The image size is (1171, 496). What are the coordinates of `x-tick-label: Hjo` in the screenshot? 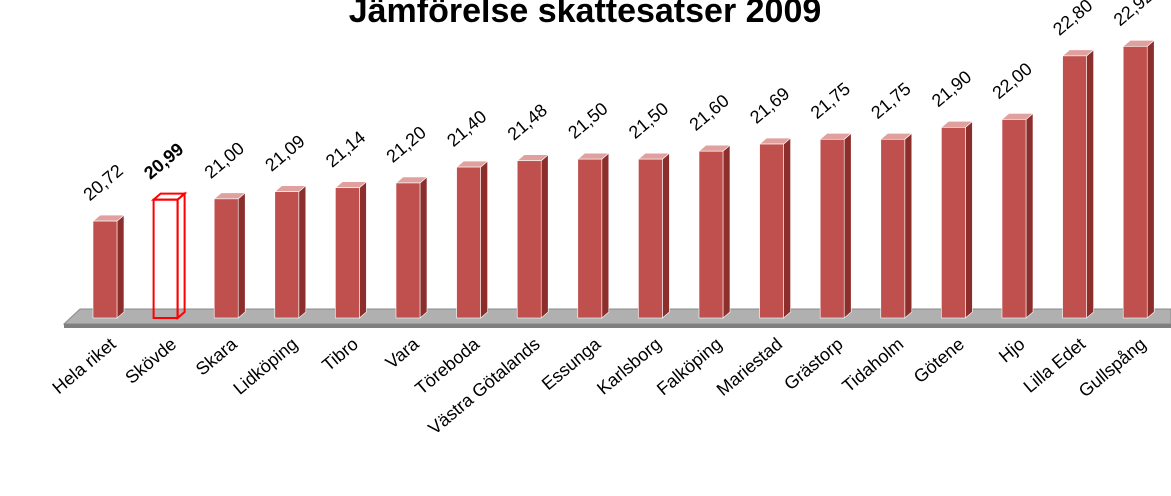 It's located at (1012, 350).